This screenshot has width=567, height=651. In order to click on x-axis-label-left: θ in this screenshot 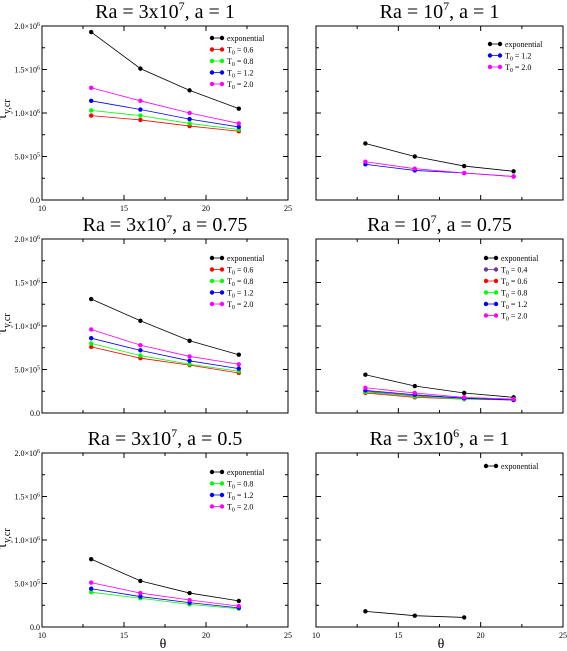, I will do `click(163, 644)`.